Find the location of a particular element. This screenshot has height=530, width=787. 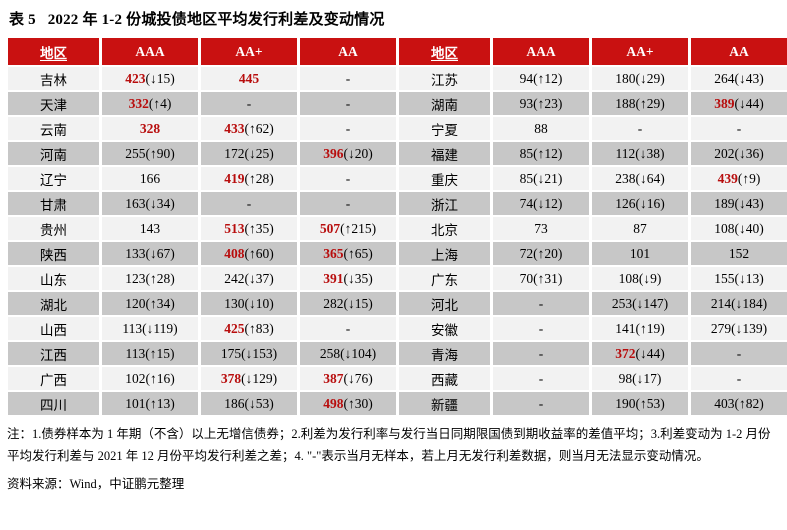

value-cell: 130(↓10) is located at coordinates (249, 303).